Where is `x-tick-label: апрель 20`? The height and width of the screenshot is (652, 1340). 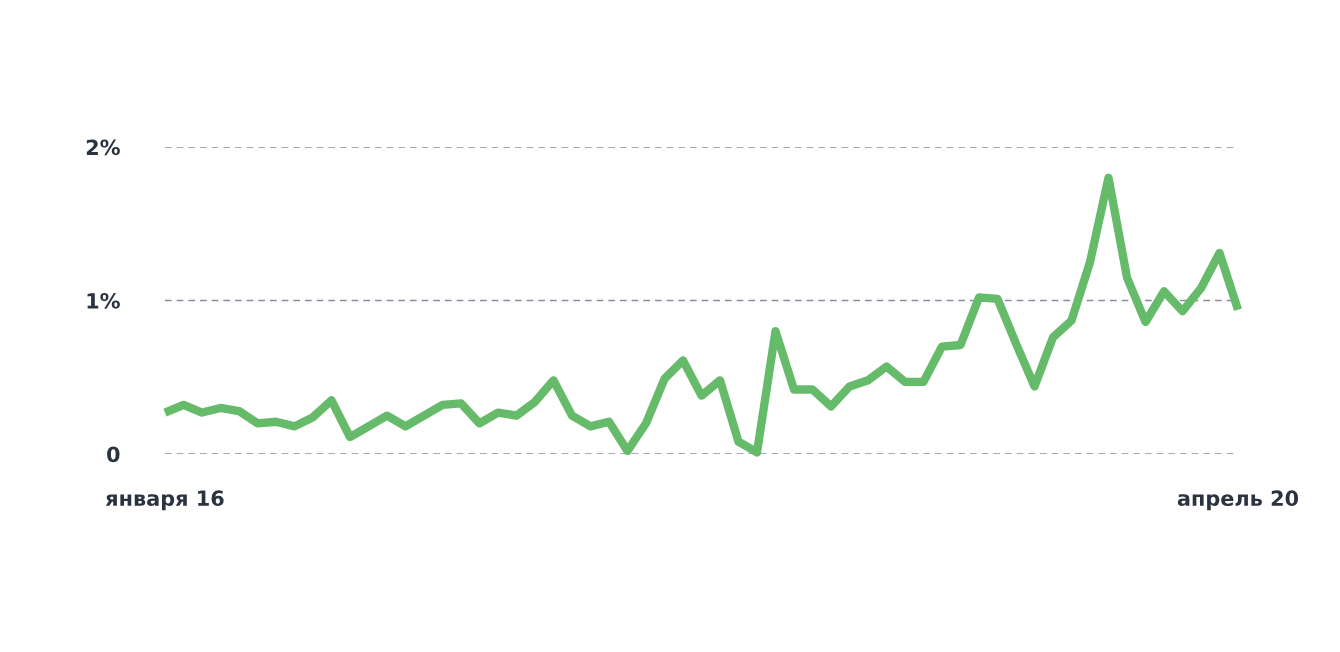
x-tick-label: апрель 20 is located at coordinates (1238, 500).